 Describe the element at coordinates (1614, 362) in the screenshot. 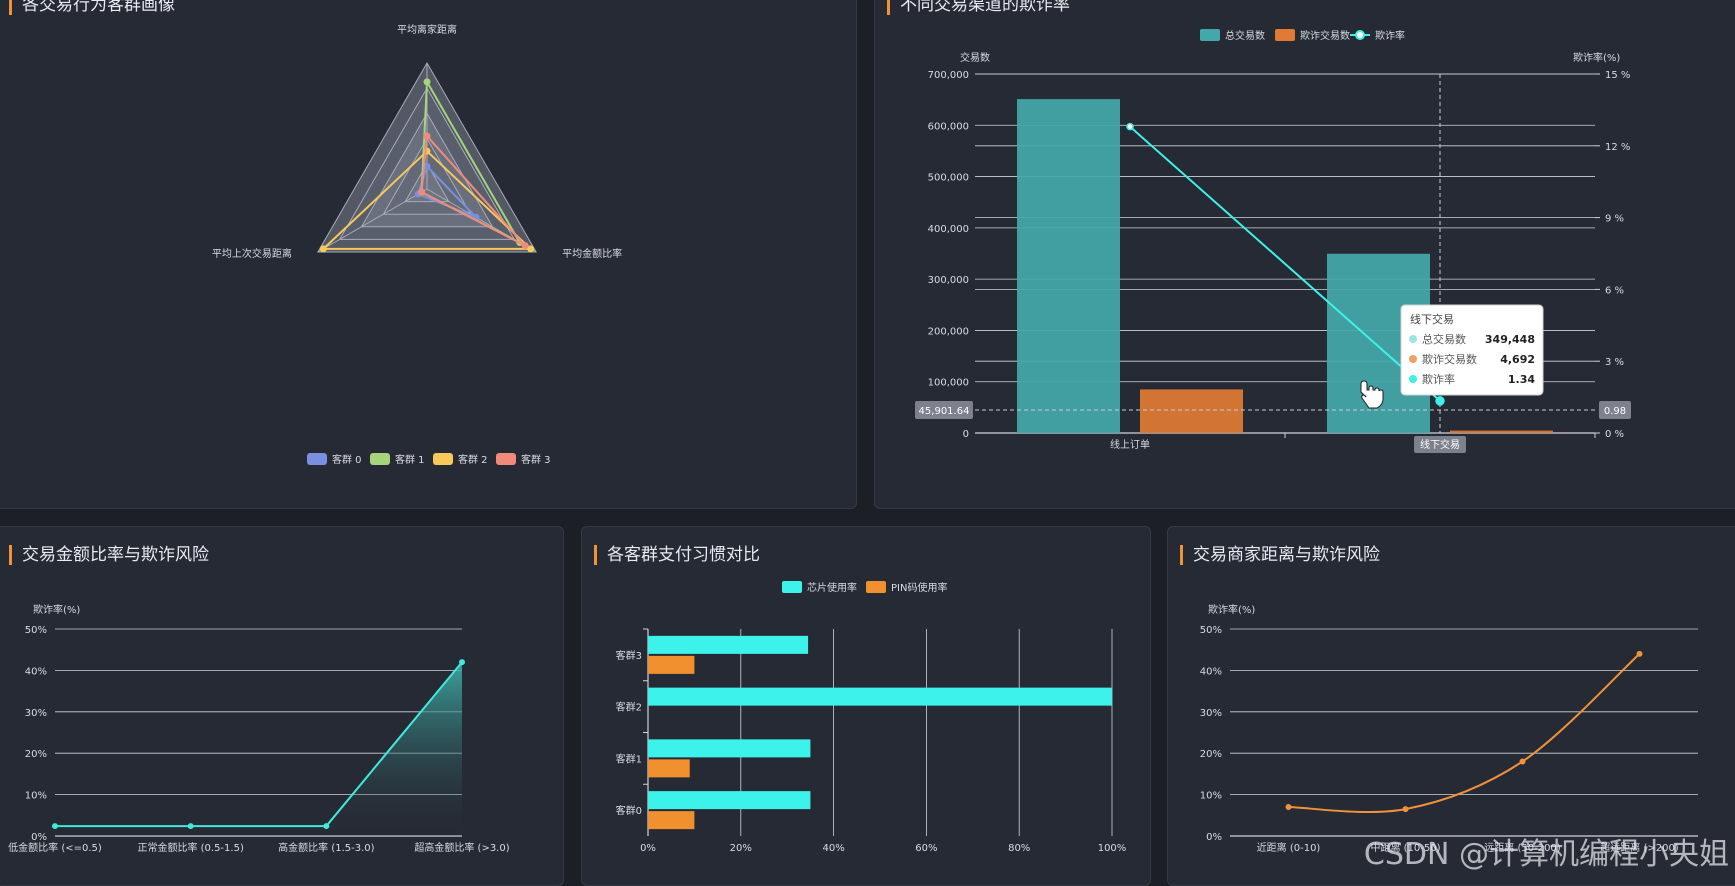

I see `y-right-tick-label: 3 %` at that location.